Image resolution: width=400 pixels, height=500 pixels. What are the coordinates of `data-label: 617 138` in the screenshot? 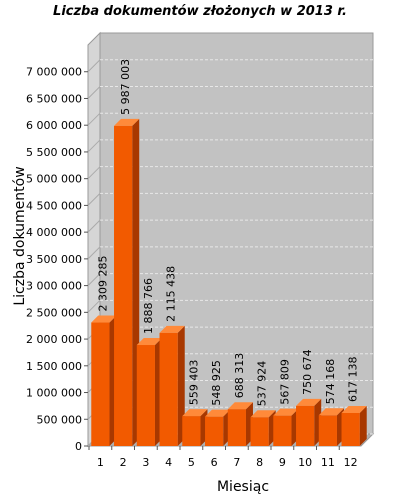 It's located at (353, 380).